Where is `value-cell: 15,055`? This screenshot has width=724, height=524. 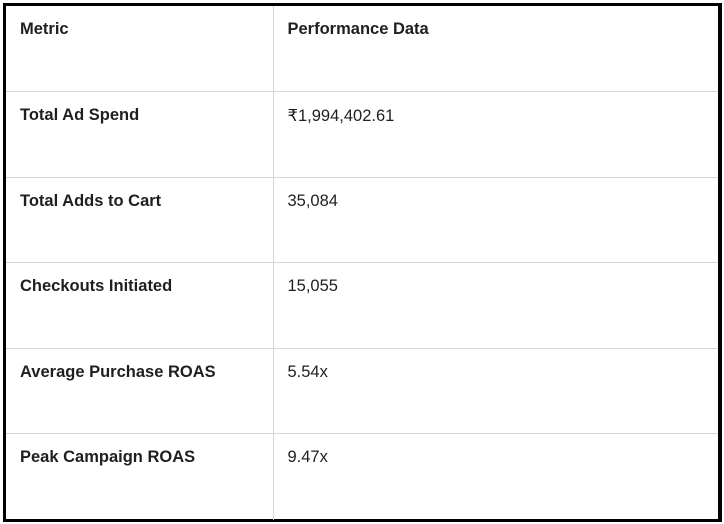 value-cell: 15,055 is located at coordinates (495, 305).